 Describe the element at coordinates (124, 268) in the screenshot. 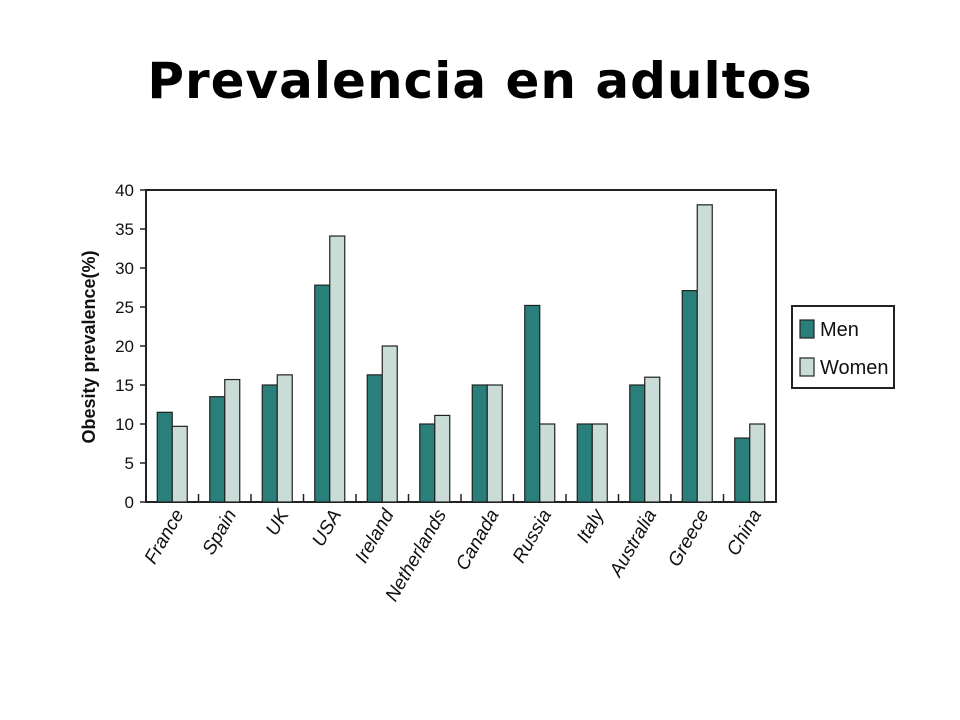

I see `y-tick-label: 30` at that location.